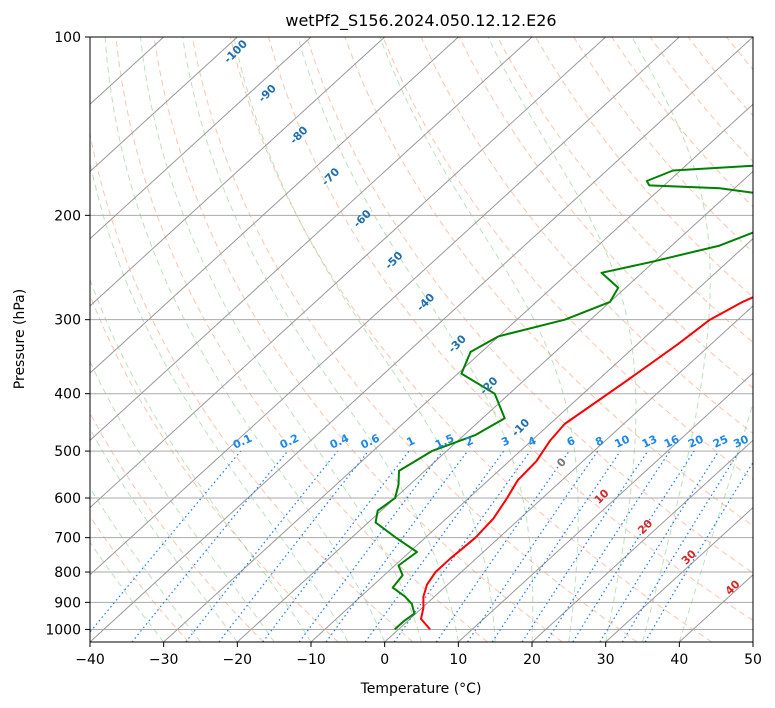 Image resolution: width=775 pixels, height=708 pixels. What do you see at coordinates (67, 395) in the screenshot?
I see `y-tick-label: 400` at bounding box center [67, 395].